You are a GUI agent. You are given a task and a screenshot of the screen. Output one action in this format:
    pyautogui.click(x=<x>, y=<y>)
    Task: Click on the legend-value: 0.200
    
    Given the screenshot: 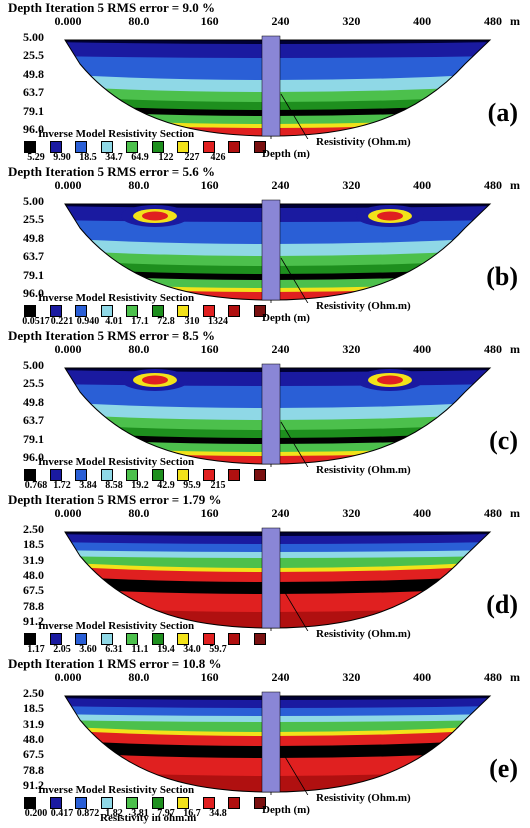 What is the action you would take?
    pyautogui.click(x=36, y=813)
    